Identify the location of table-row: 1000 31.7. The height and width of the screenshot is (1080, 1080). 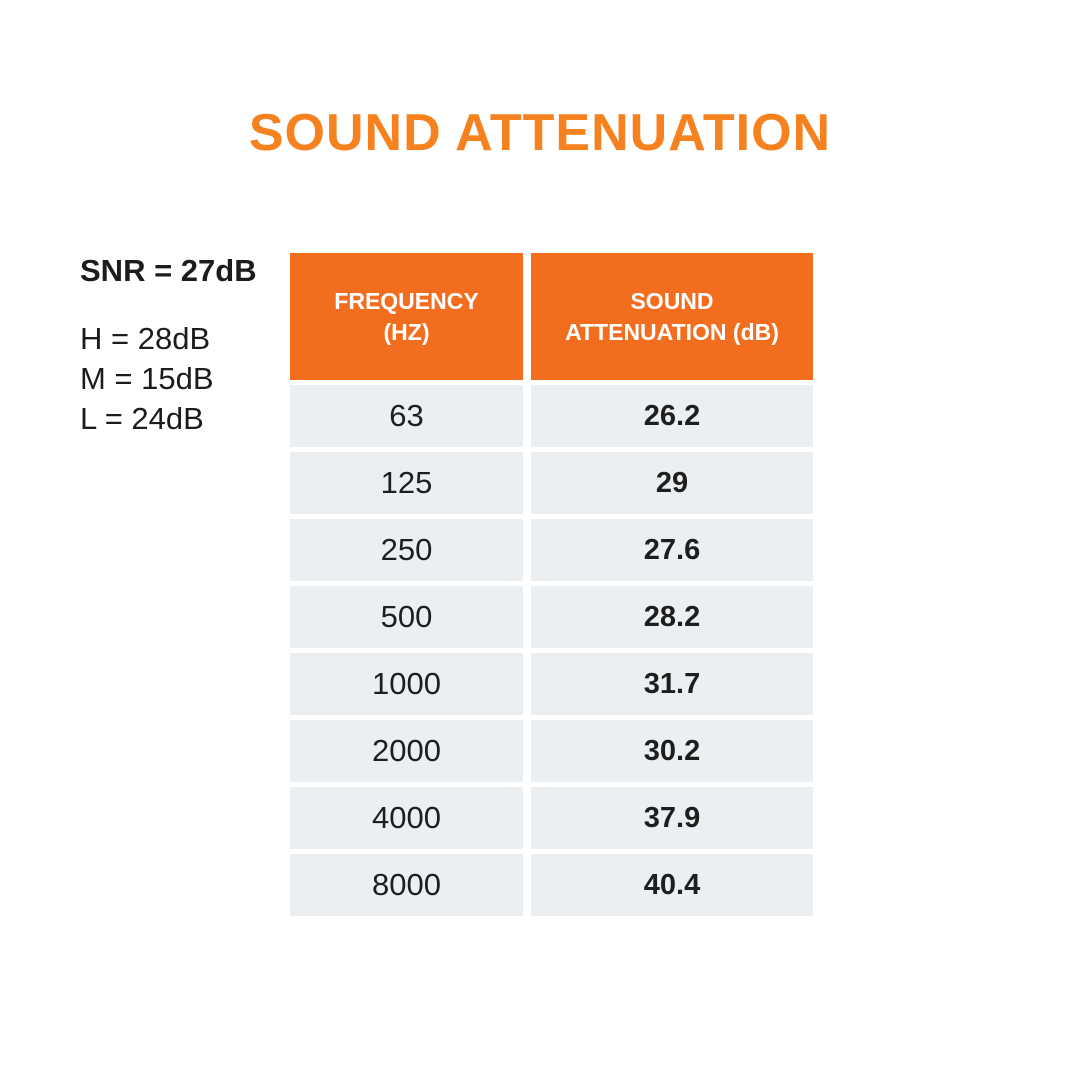
(551, 684).